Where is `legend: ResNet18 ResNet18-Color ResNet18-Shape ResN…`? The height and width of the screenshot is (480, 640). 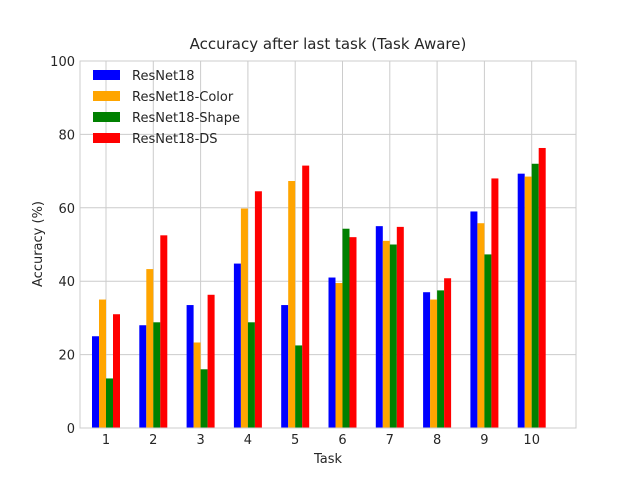 legend: ResNet18 ResNet18-Color ResNet18-Shape ResN… is located at coordinates (166, 108).